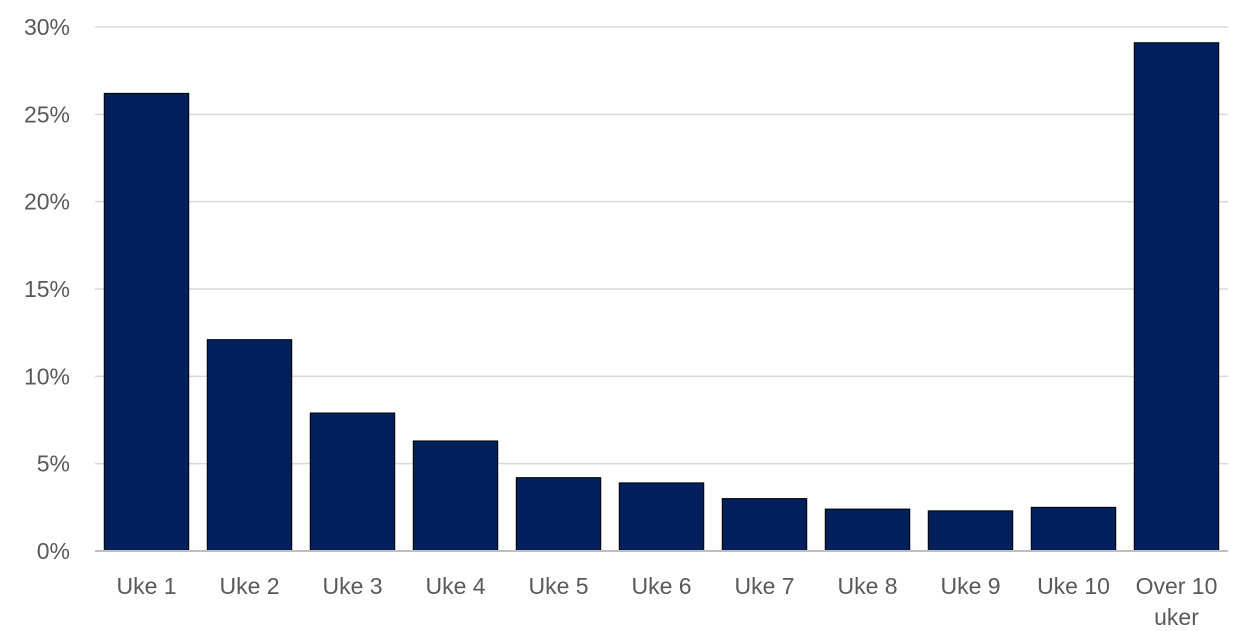  I want to click on x-tick-label: Uke 3, so click(352, 586).